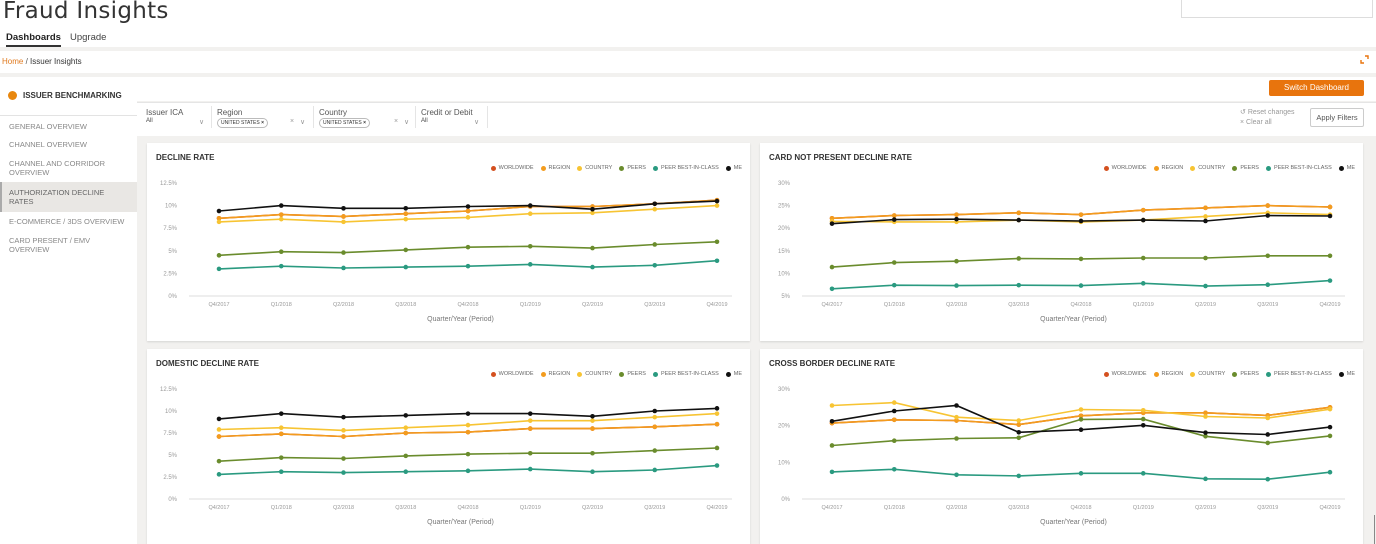  What do you see at coordinates (1259, 122) in the screenshot?
I see `clear-all-label: Clear all` at bounding box center [1259, 122].